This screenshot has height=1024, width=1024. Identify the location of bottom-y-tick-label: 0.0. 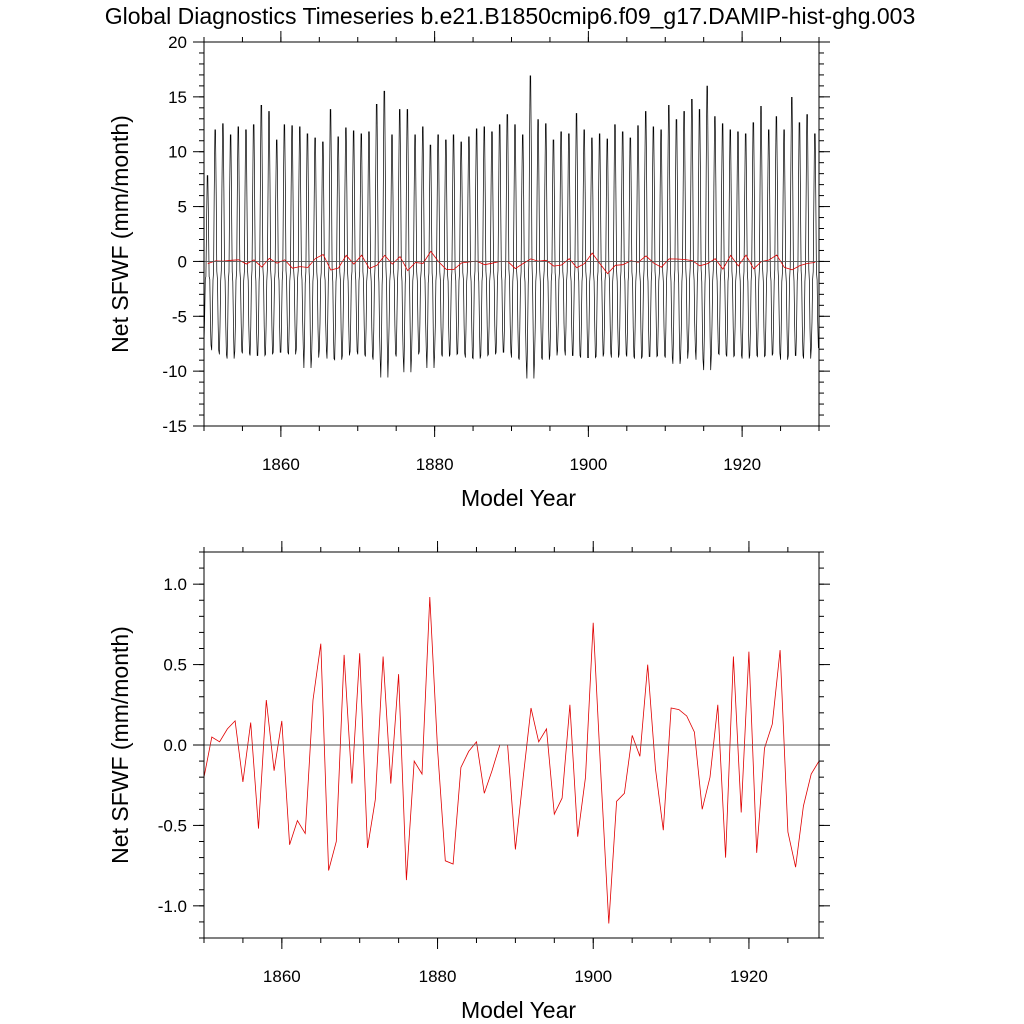
(175, 745).